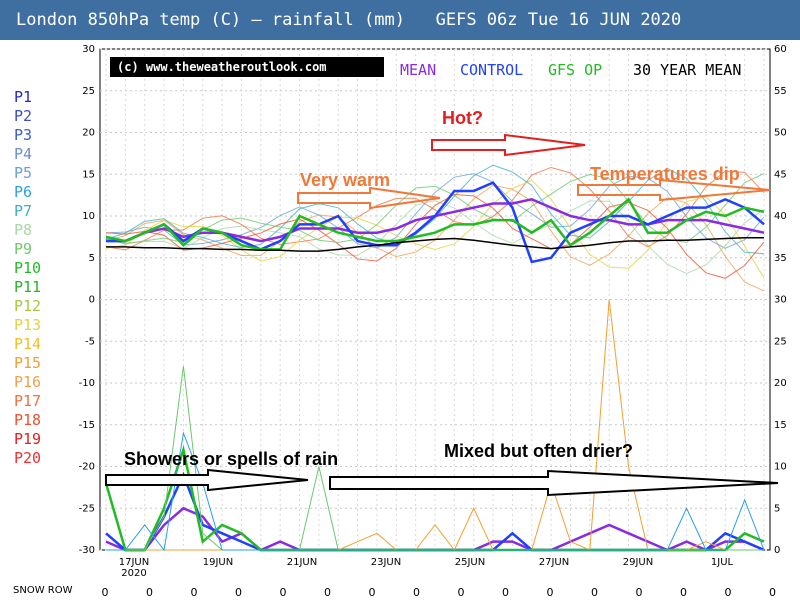 The height and width of the screenshot is (600, 800). What do you see at coordinates (87, 550) in the screenshot?
I see `left-tick-label: -30` at bounding box center [87, 550].